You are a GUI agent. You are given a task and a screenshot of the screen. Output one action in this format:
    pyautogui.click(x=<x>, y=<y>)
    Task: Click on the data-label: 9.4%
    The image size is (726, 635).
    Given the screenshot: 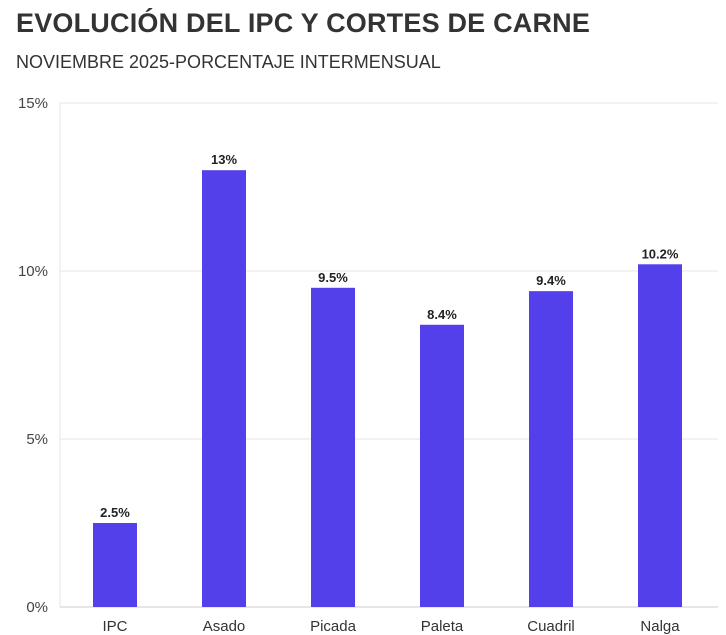 What is the action you would take?
    pyautogui.click(x=551, y=280)
    